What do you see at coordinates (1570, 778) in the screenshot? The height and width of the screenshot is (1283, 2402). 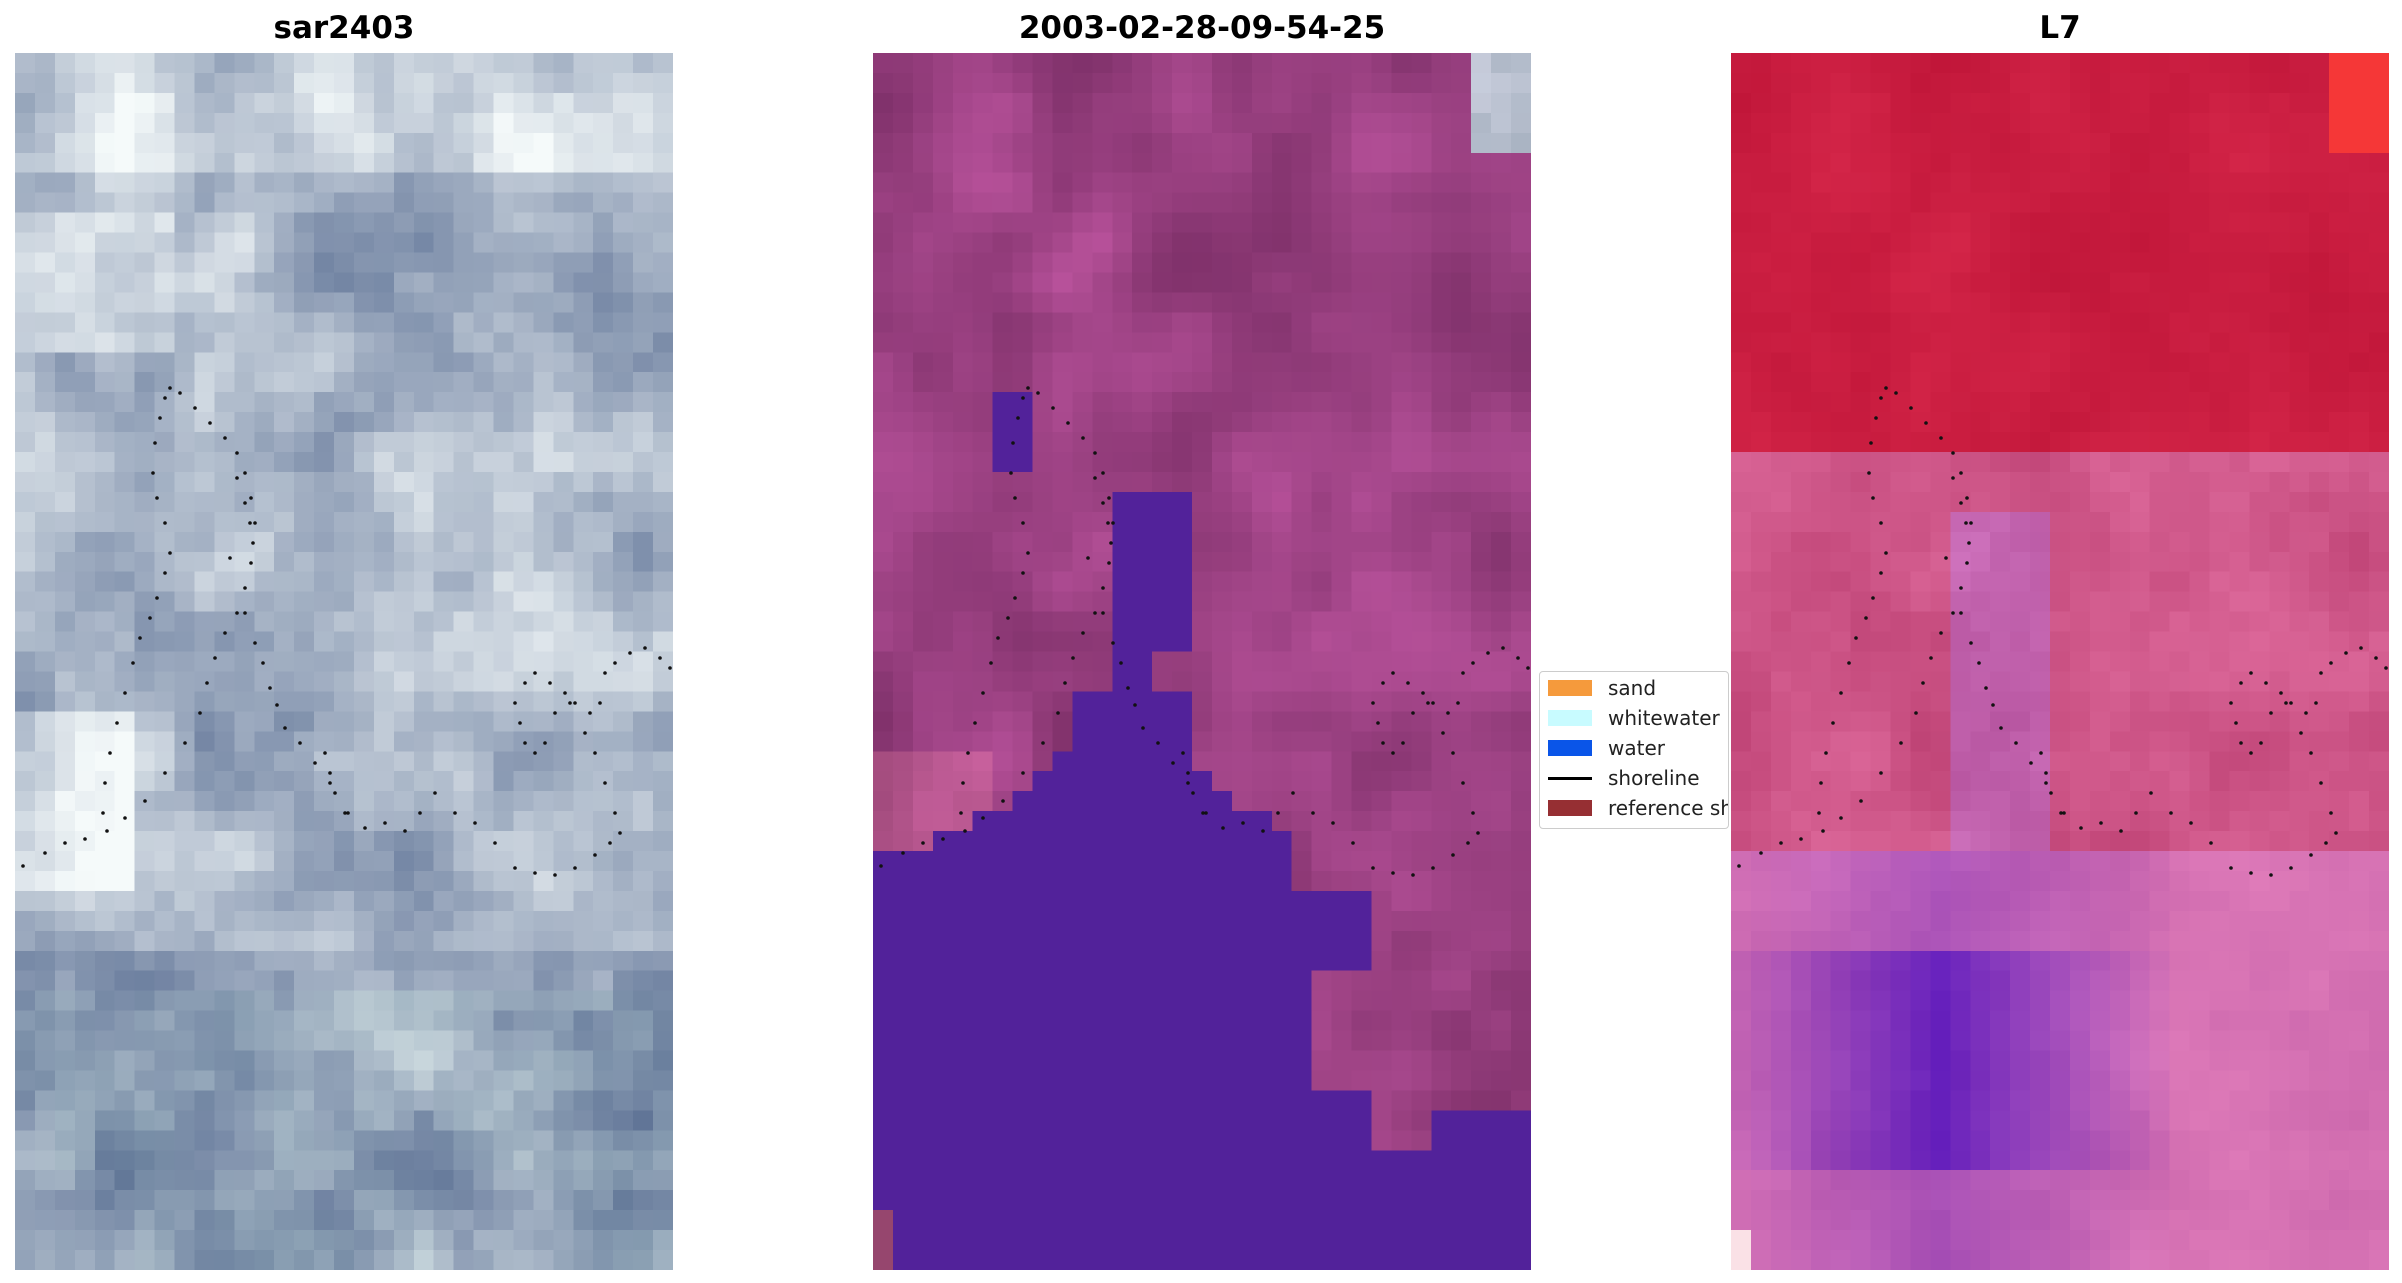 I see `shoreline-line-swatch` at bounding box center [1570, 778].